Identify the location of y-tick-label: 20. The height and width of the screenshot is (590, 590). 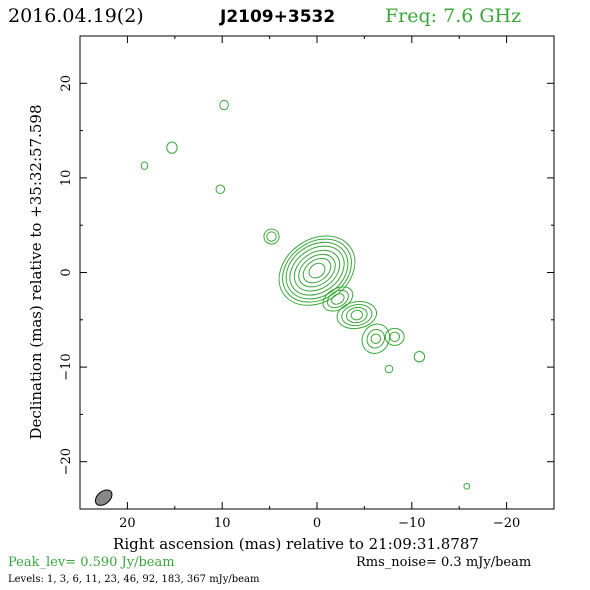
(66, 83).